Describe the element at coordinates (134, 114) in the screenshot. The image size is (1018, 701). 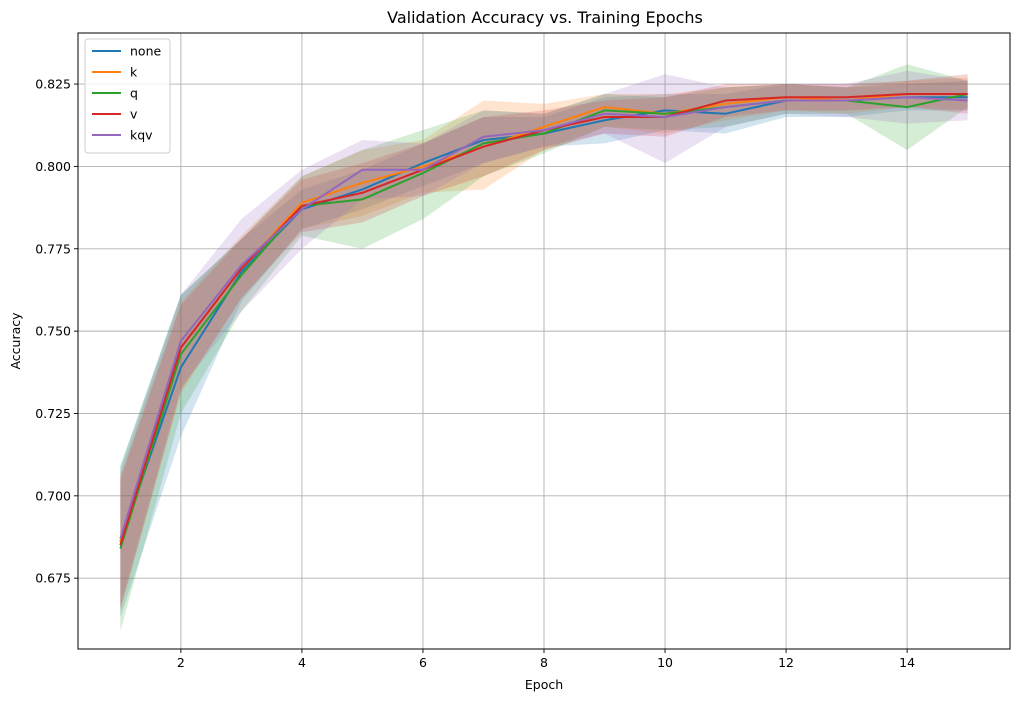
I see `legend-label-v: v` at that location.